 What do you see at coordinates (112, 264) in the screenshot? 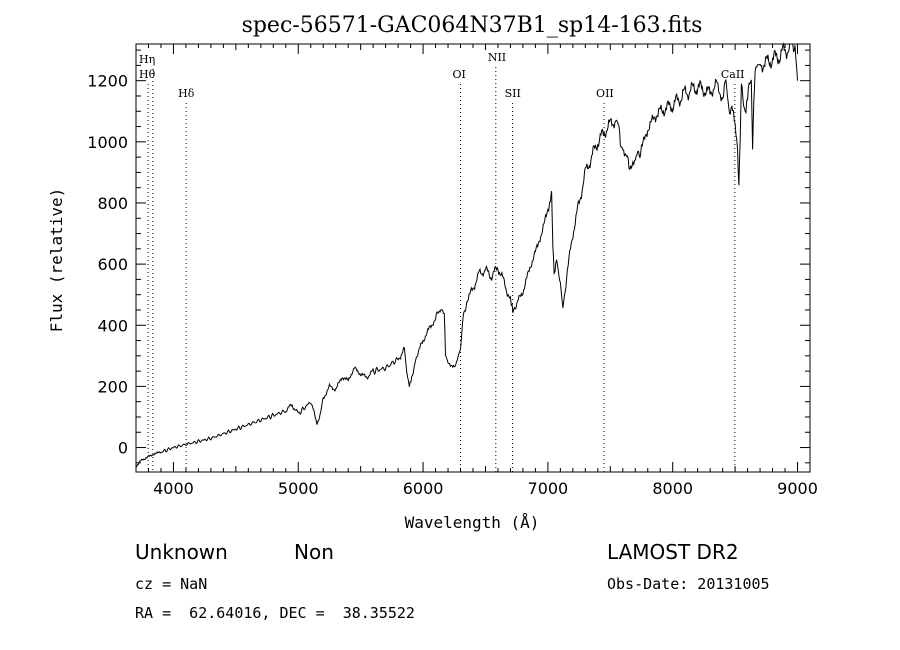
I see `y-tick-label: 600` at bounding box center [112, 264].